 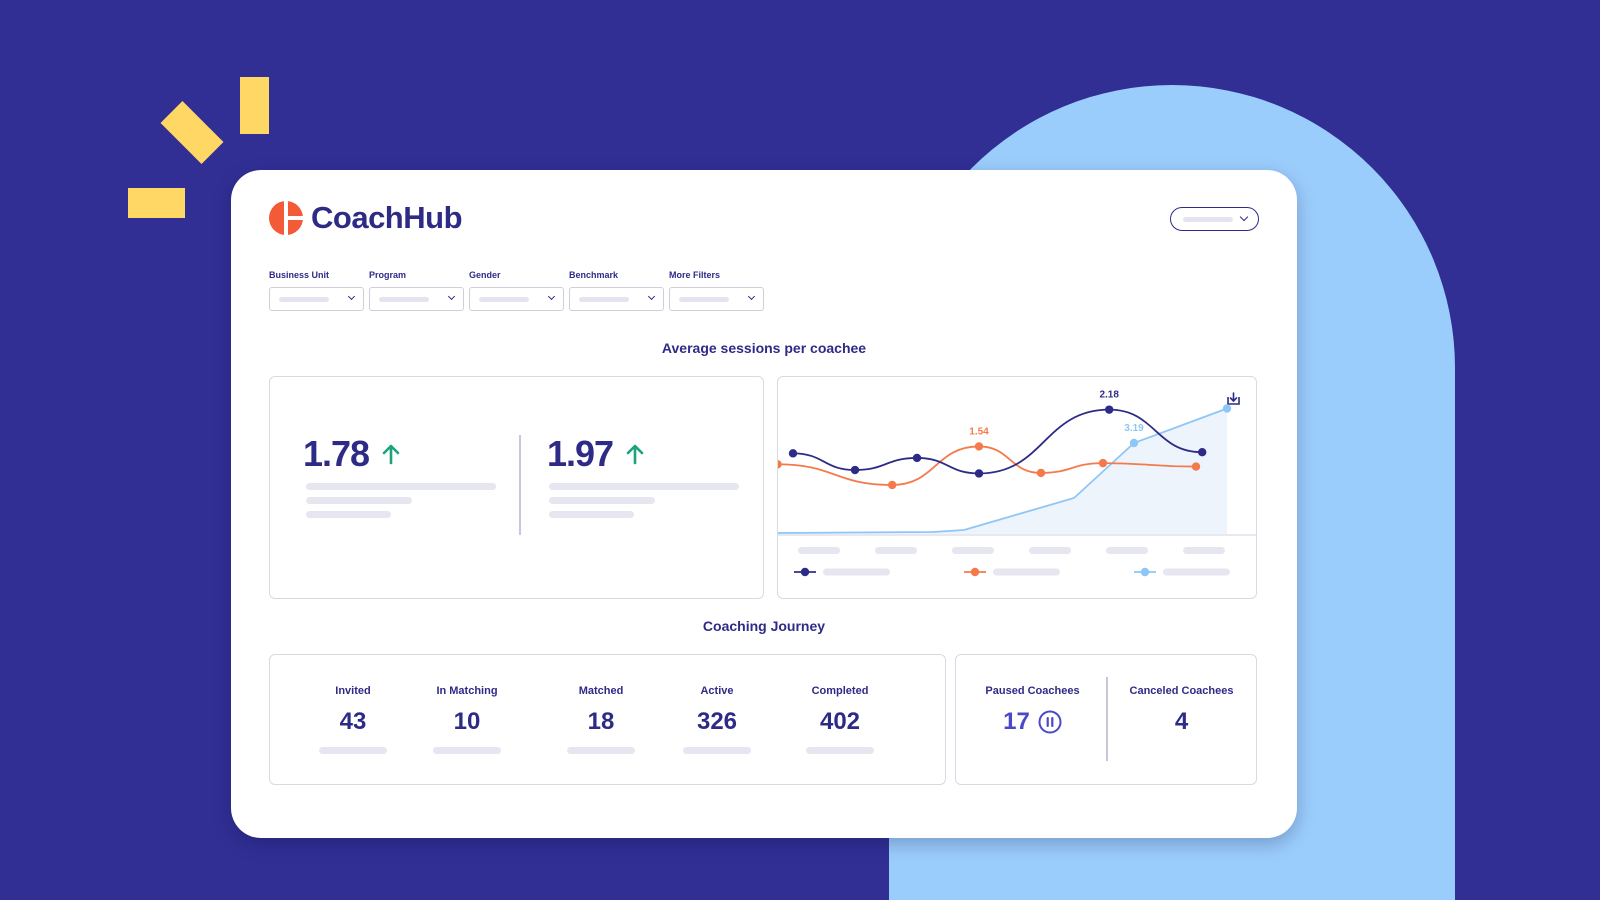 What do you see at coordinates (286, 218) in the screenshot?
I see `coachhub-logo-icon` at bounding box center [286, 218].